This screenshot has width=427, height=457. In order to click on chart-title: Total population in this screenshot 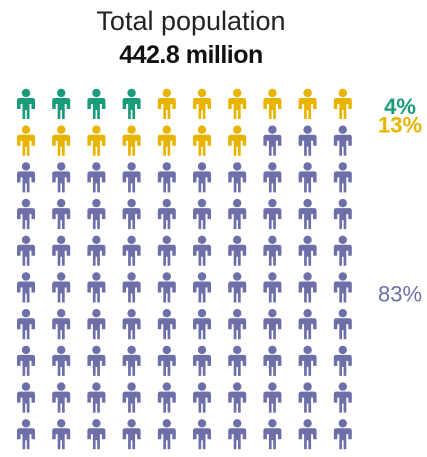, I will do `click(191, 21)`.